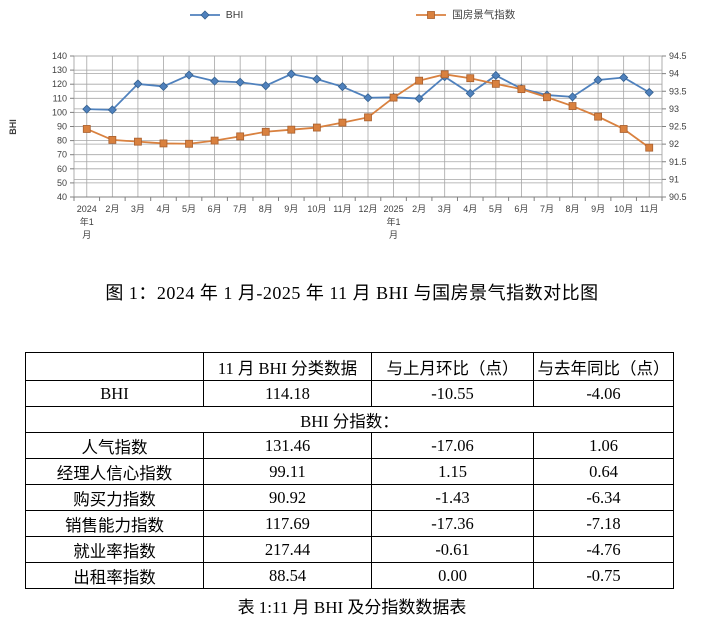  What do you see at coordinates (13, 127) in the screenshot?
I see `left-axis-title: BHI` at bounding box center [13, 127].